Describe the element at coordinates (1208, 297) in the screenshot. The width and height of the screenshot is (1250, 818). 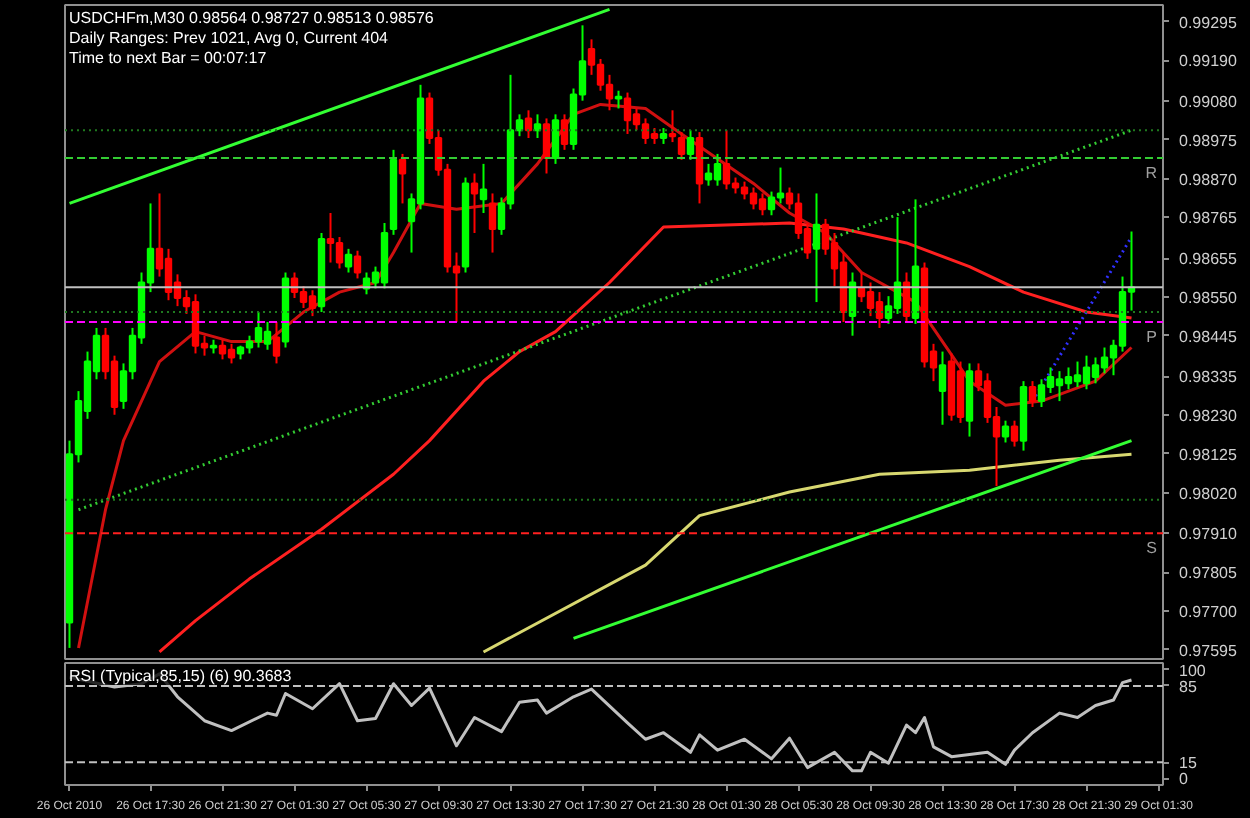
I see `y-tick-label: 0.98550` at that location.